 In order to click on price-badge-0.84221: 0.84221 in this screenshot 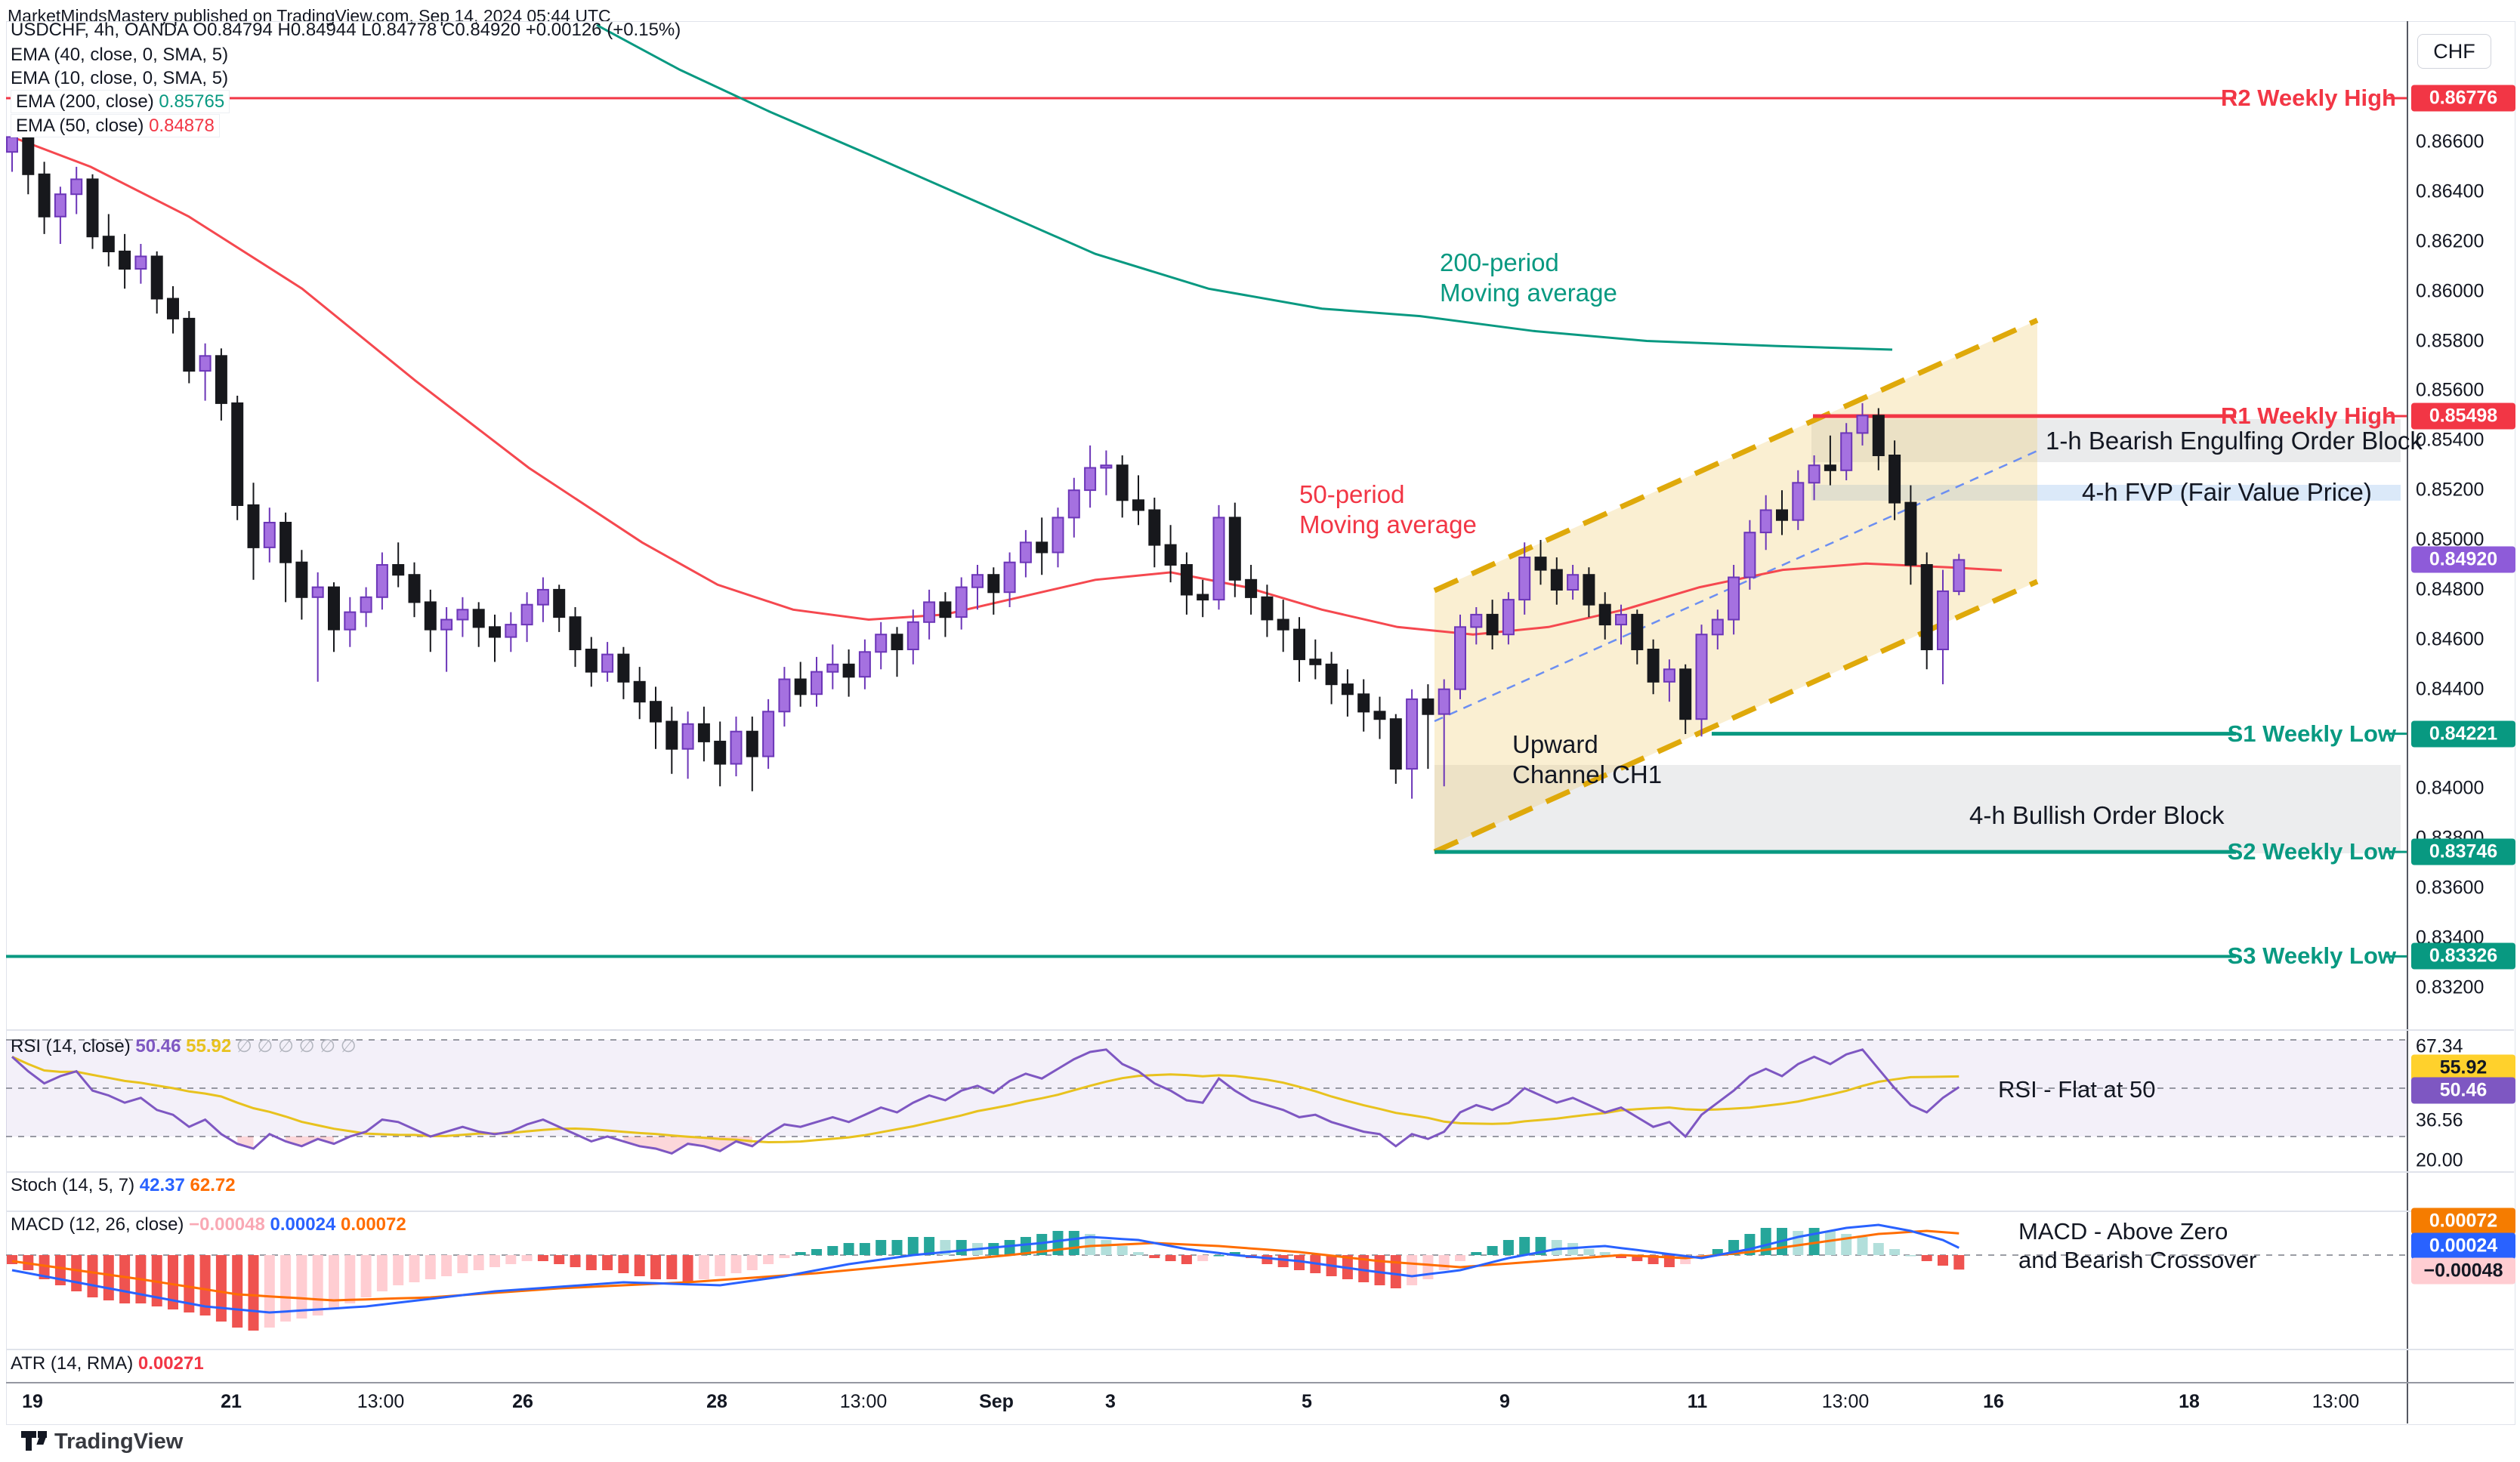, I will do `click(2463, 734)`.